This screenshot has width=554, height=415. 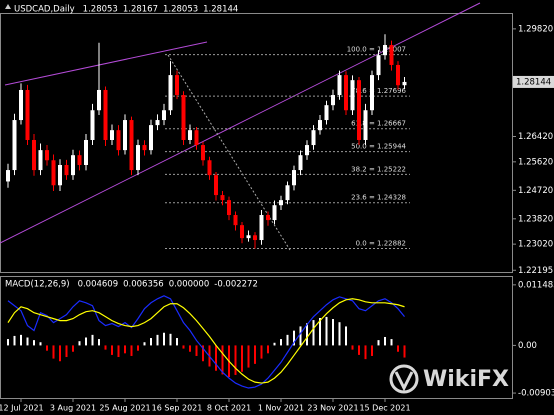 I want to click on watermark-text: WikiFX, so click(x=466, y=379).